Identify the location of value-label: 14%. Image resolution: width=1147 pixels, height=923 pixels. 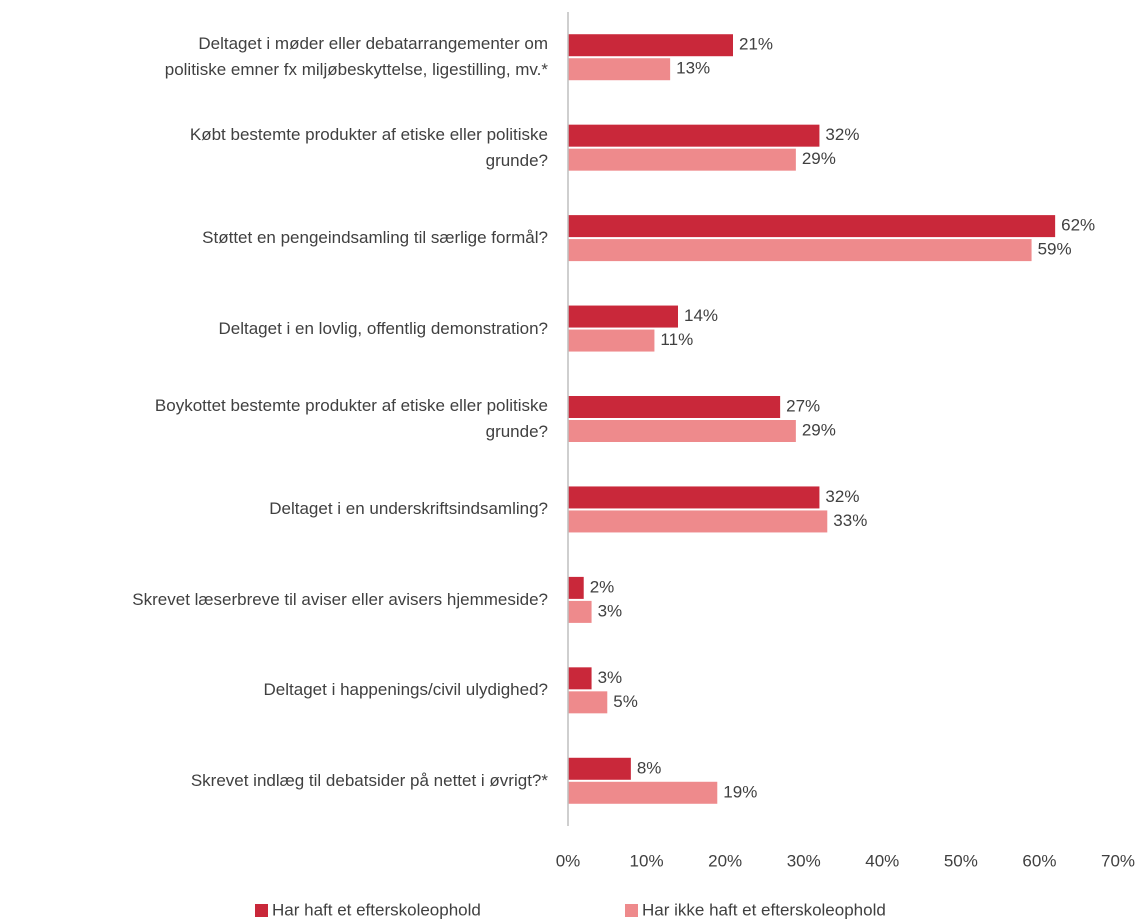
(701, 315).